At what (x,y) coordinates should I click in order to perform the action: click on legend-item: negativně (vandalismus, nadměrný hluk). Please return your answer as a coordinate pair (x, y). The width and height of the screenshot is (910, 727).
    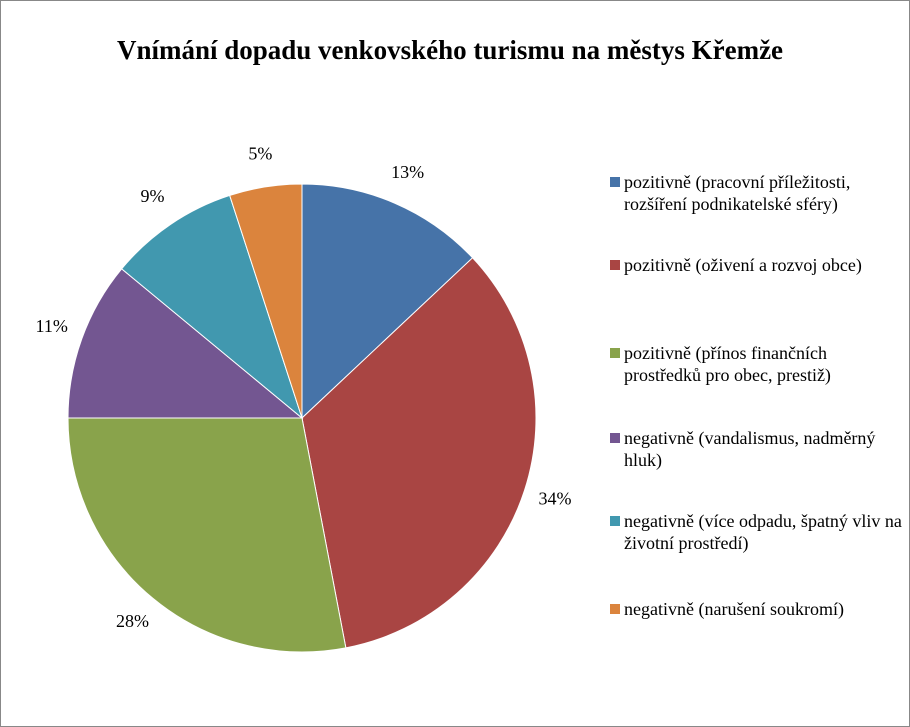
    Looking at the image, I should click on (756, 449).